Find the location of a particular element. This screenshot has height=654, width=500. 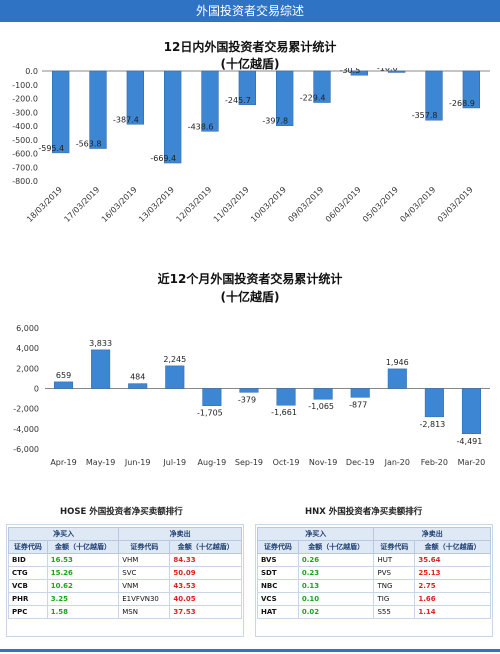

chart1-title: 12日内外国投资者交易累计统计 is located at coordinates (250, 47).